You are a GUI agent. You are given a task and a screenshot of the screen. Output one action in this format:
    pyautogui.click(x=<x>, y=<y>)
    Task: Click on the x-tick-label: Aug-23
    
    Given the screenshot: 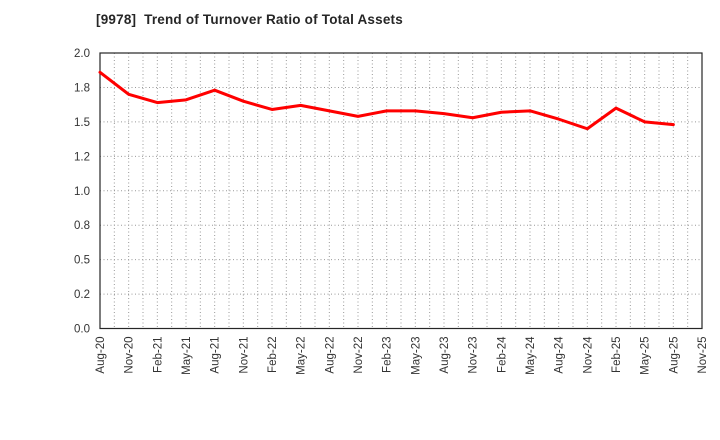 What is the action you would take?
    pyautogui.click(x=445, y=355)
    